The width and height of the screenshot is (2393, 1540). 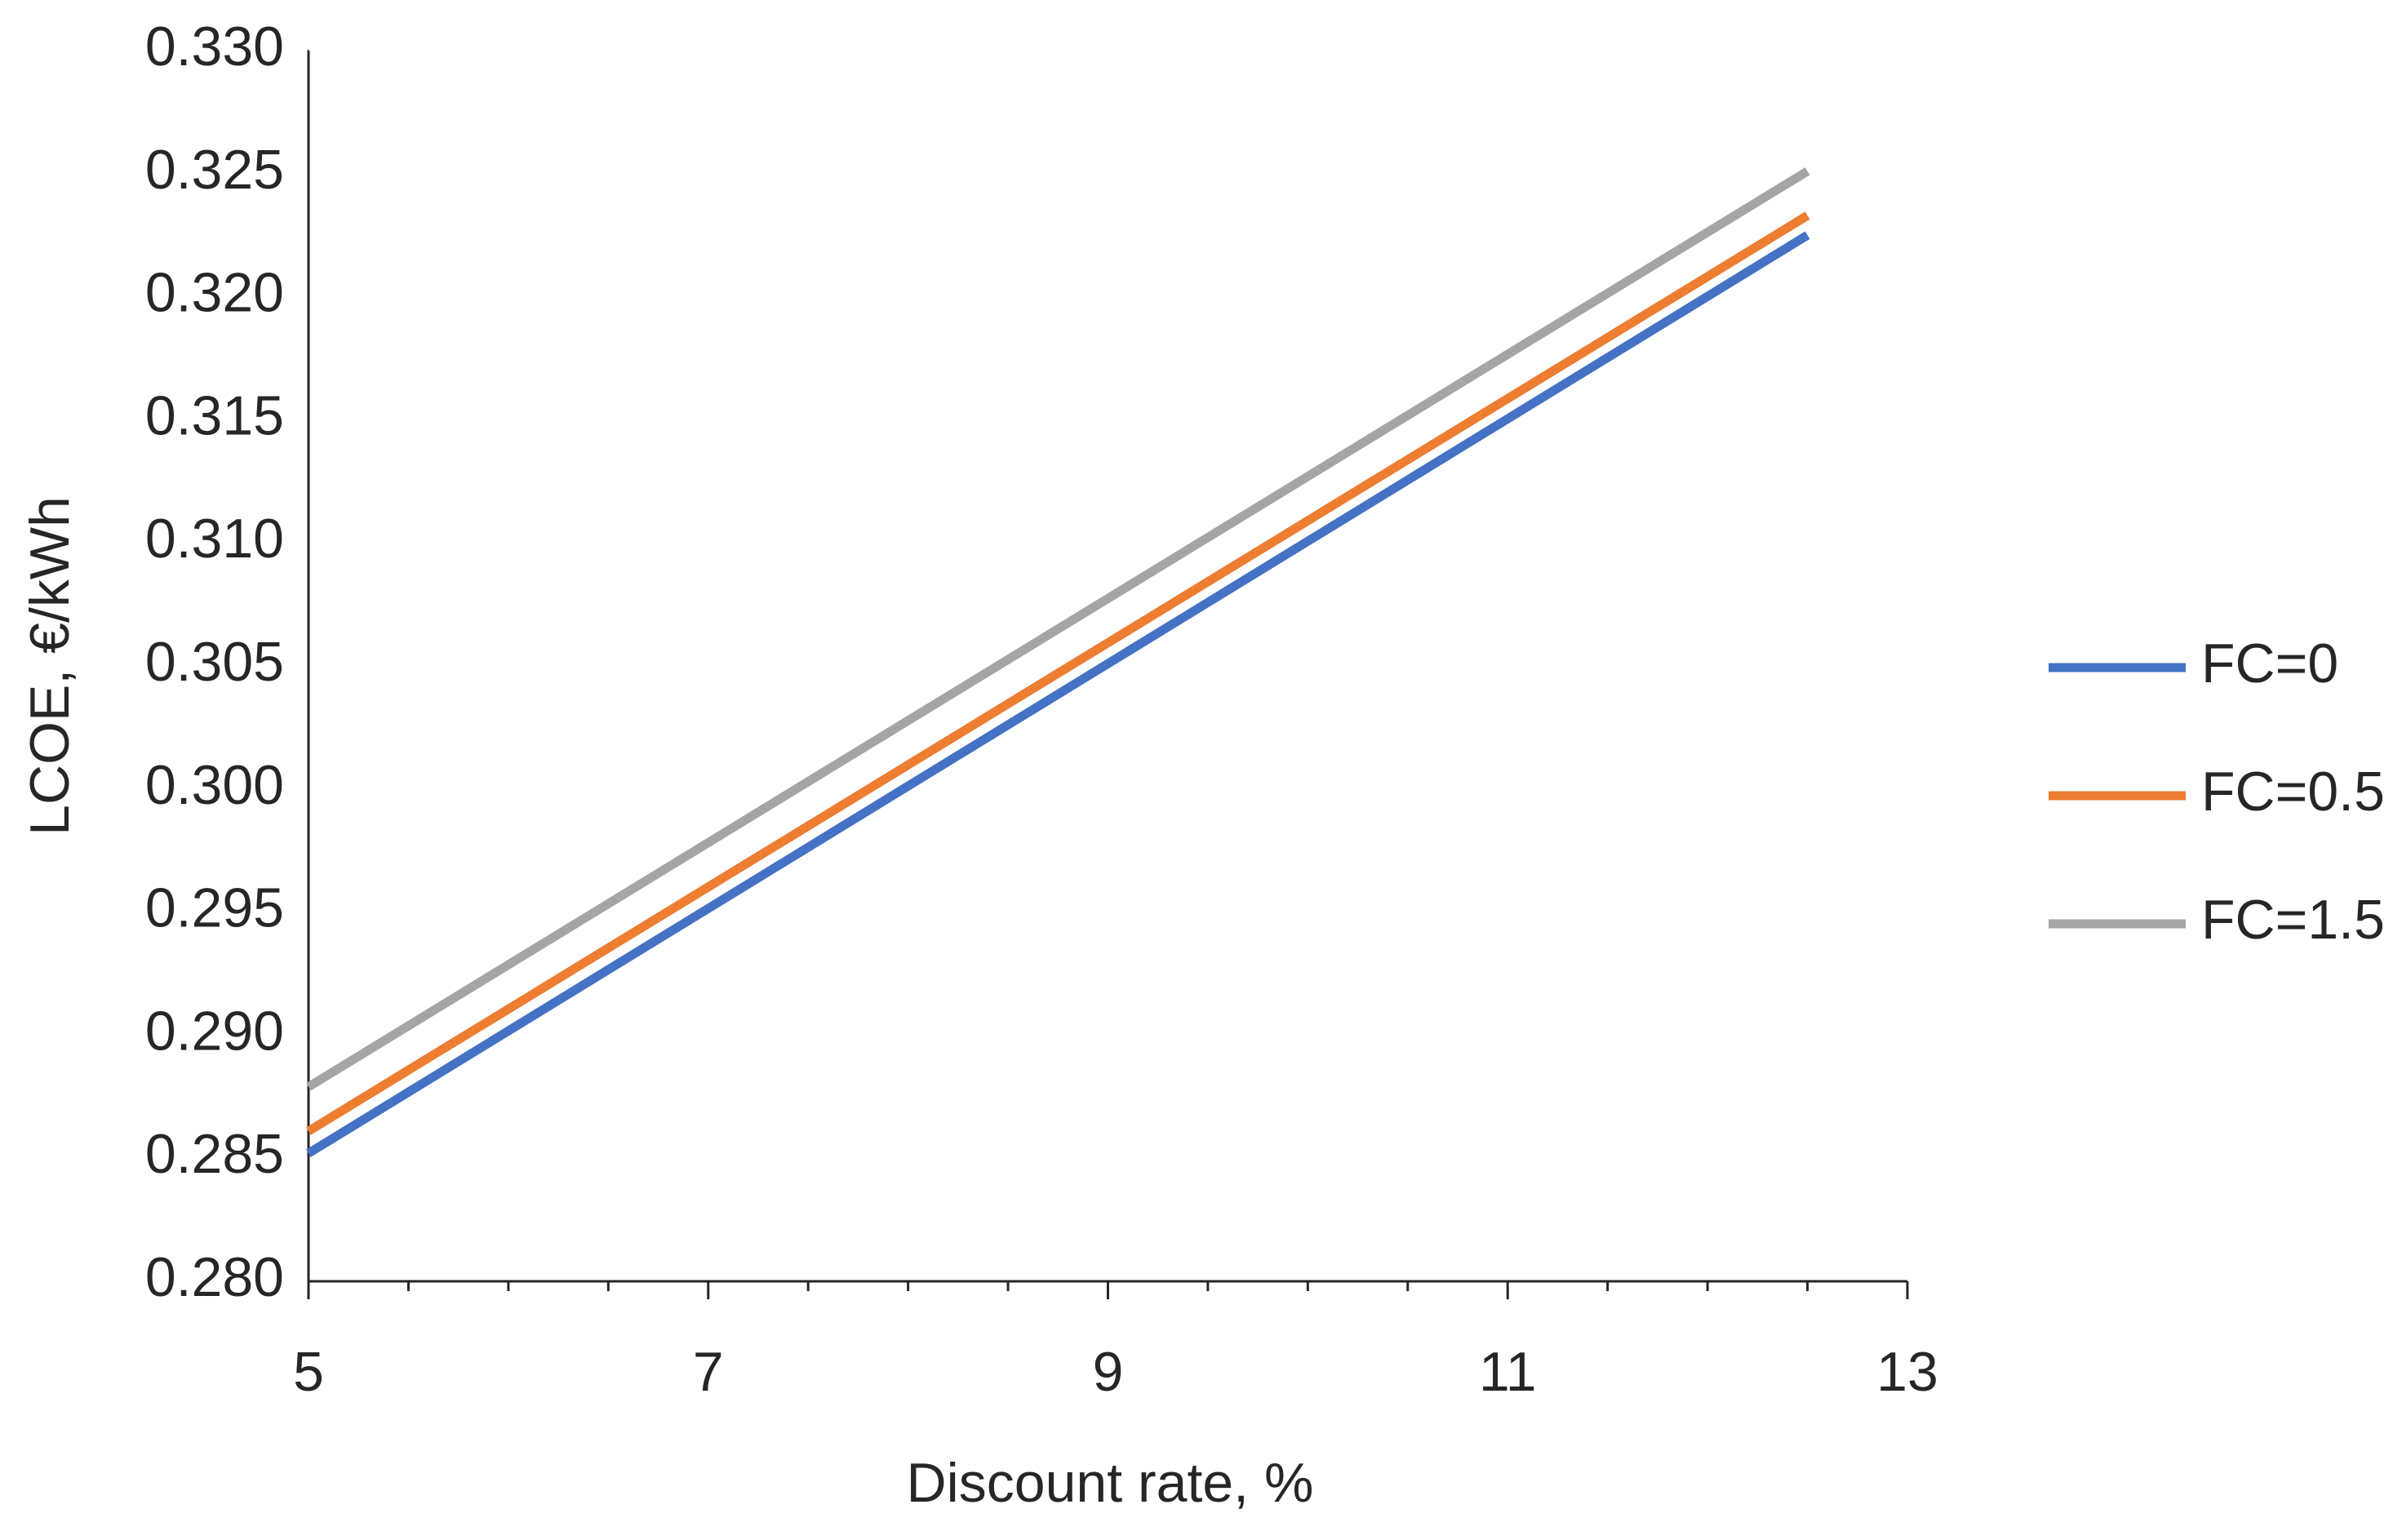 I want to click on x-tick-label: 13, so click(x=1907, y=1372).